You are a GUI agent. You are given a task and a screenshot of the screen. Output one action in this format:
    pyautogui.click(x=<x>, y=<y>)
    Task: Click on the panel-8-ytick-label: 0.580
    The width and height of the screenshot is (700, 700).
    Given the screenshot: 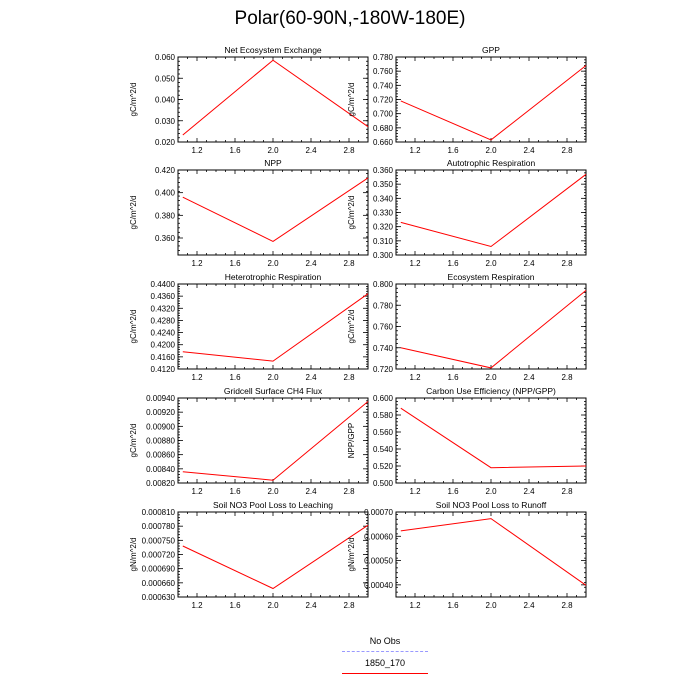 What is the action you would take?
    pyautogui.click(x=383, y=415)
    